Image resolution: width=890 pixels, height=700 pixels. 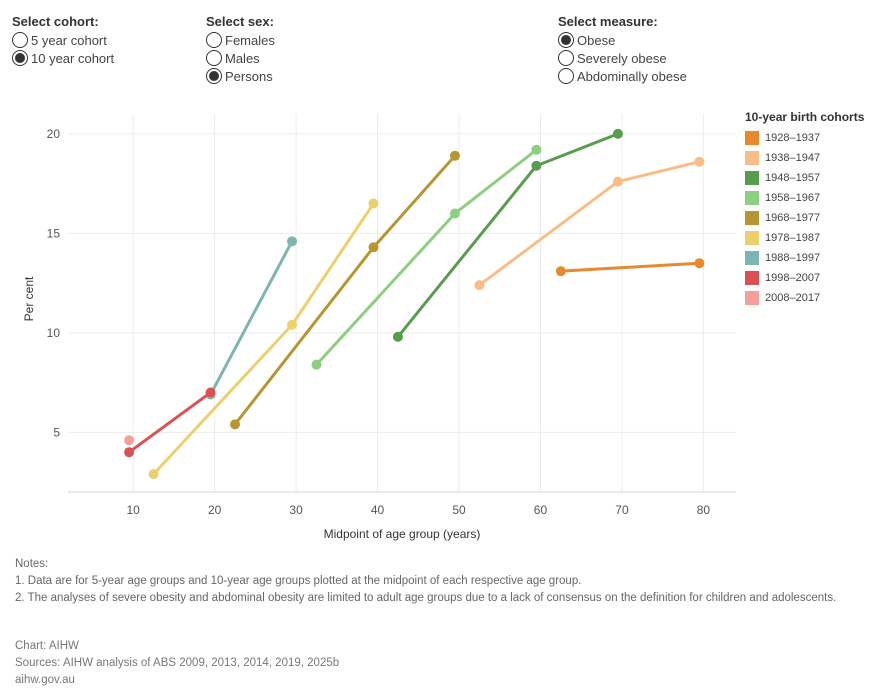 I want to click on sex-option-males: Males, so click(x=240, y=58).